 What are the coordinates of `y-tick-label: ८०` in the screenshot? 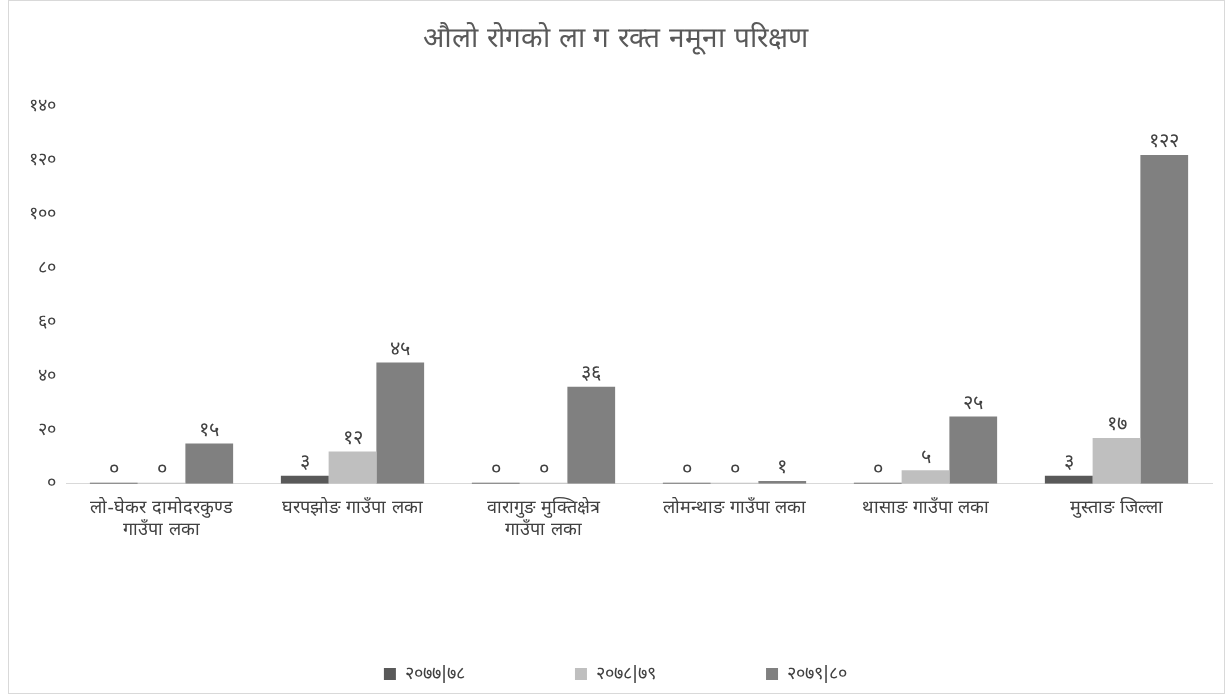 It's located at (47, 266).